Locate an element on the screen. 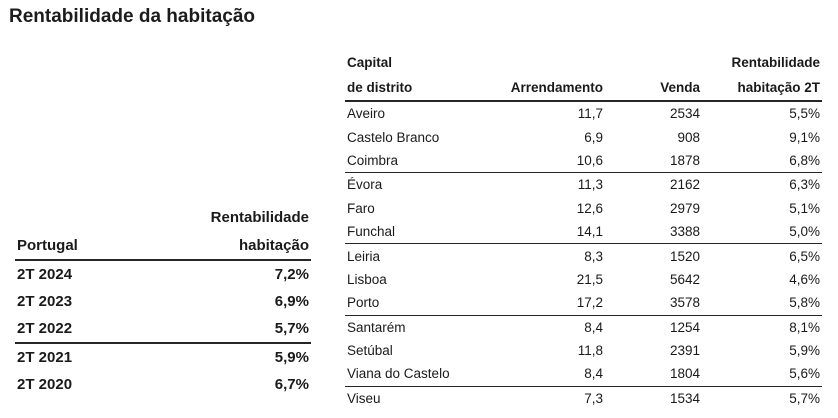 This screenshot has width=838, height=418. rentabilidade-cell: 9,1% is located at coordinates (804, 137).